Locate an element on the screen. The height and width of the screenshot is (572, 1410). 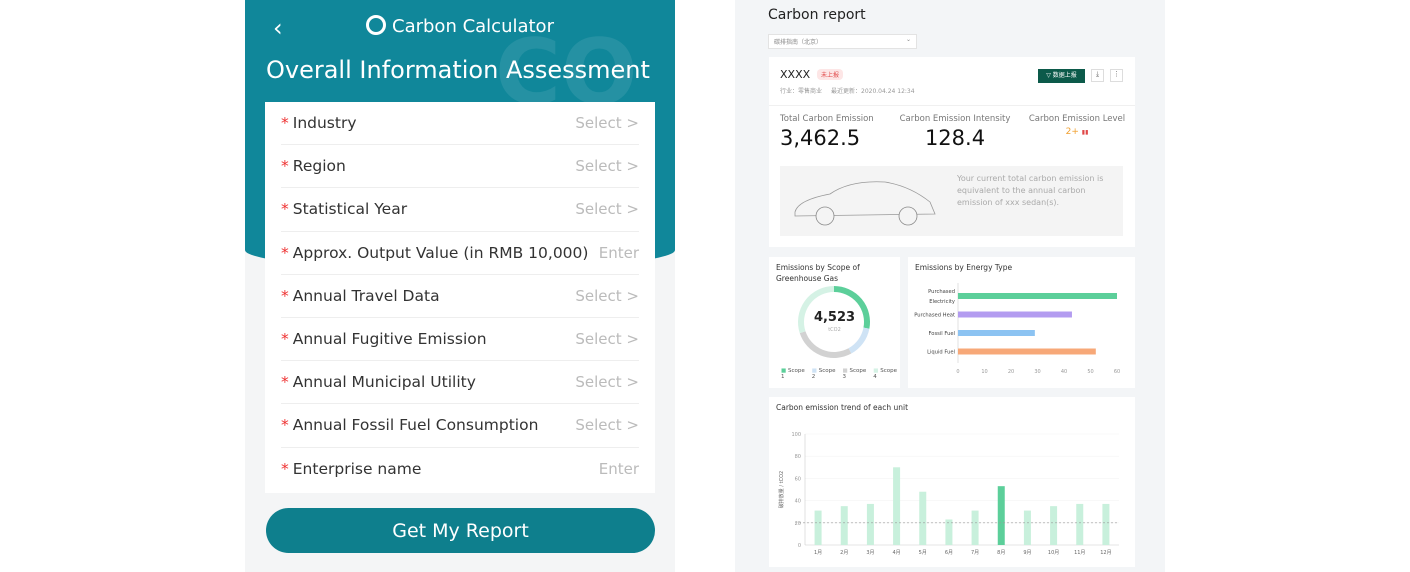
legend-item: ■ Scope 1 is located at coordinates (794, 374).